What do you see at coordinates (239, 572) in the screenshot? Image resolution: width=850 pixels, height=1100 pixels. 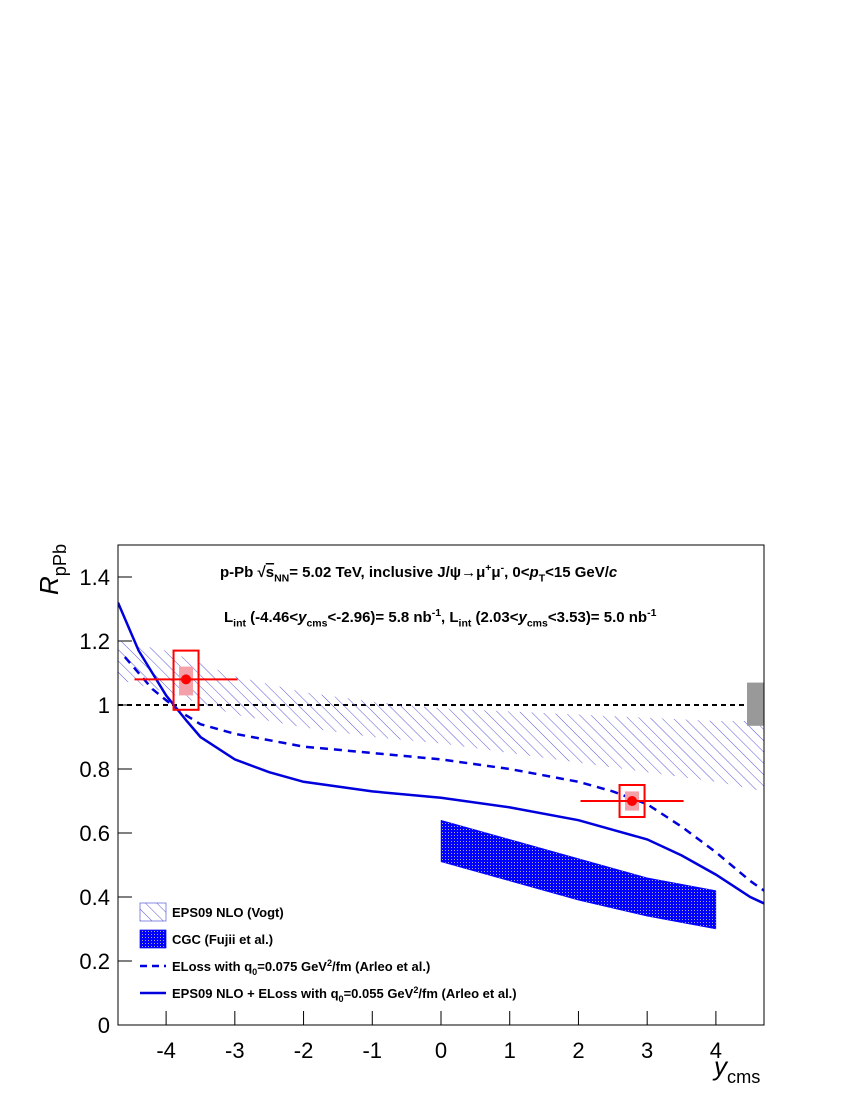 I see `annotation-part: p-Pb` at bounding box center [239, 572].